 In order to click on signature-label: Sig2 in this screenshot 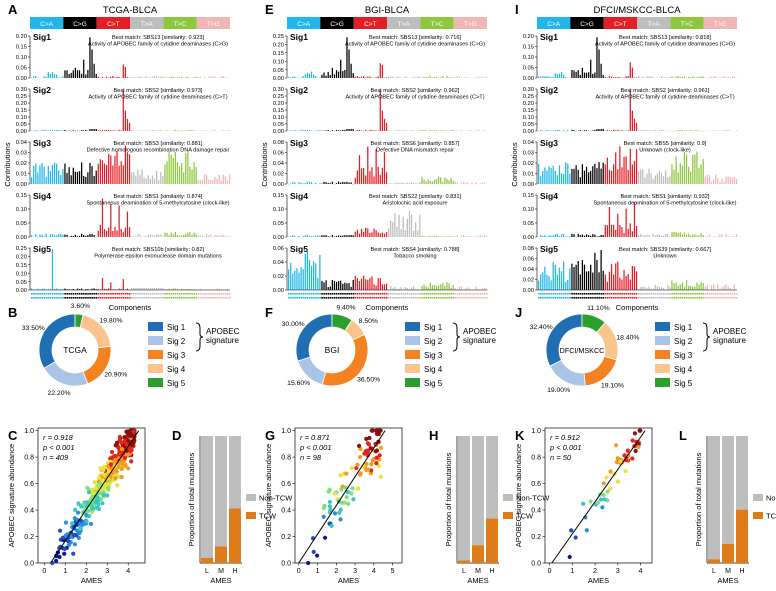, I will do `click(299, 90)`.